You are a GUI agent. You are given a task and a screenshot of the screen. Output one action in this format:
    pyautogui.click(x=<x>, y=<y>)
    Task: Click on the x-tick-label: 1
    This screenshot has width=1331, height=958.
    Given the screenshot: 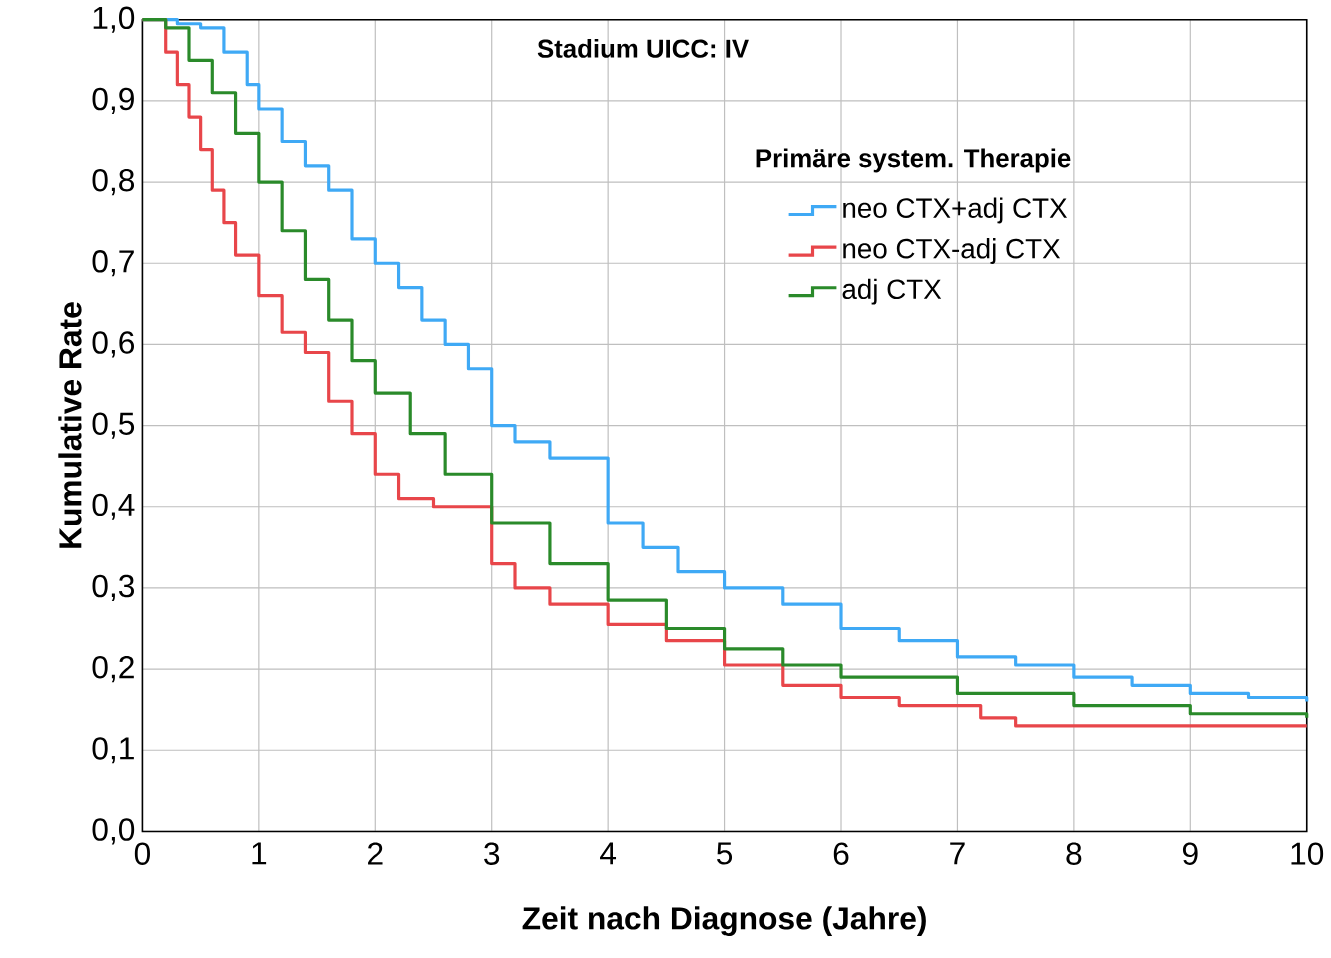 What is the action you would take?
    pyautogui.click(x=259, y=853)
    